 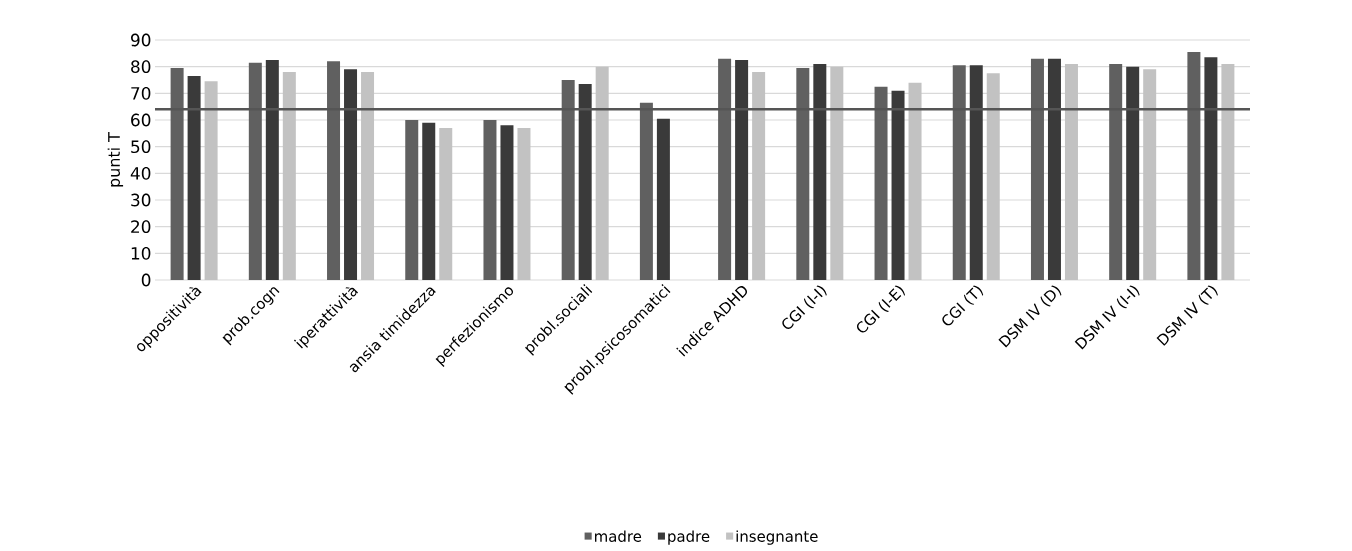 What do you see at coordinates (804, 307) in the screenshot?
I see `x-tick-label: CGI (I-I)` at bounding box center [804, 307].